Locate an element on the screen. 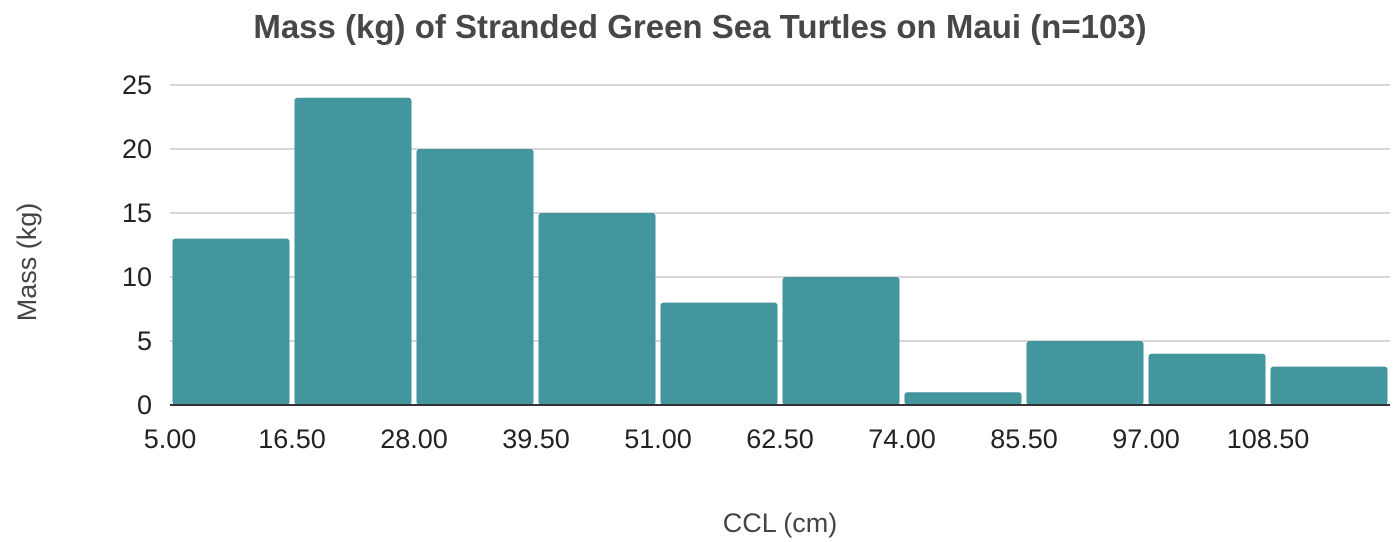 This screenshot has height=542, width=1400. x-axis-label: CCL (cm) is located at coordinates (780, 523).